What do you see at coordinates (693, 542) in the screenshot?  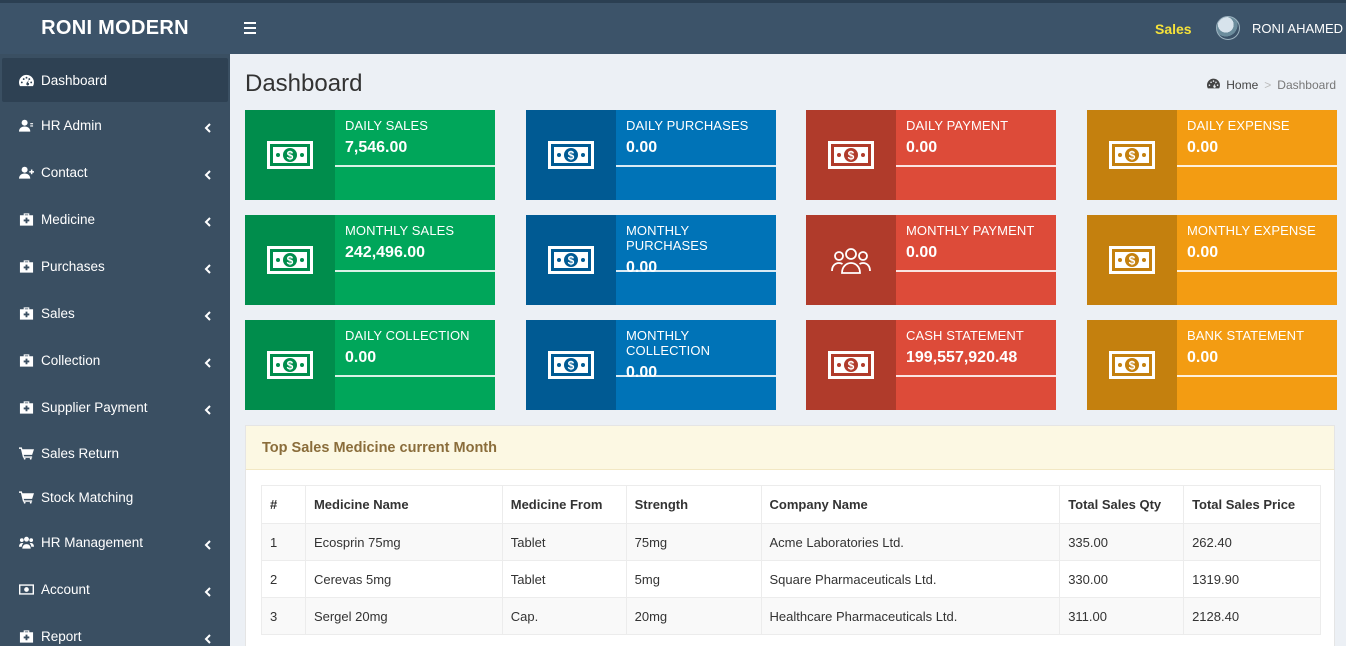 I see `table-cell: 75mg` at bounding box center [693, 542].